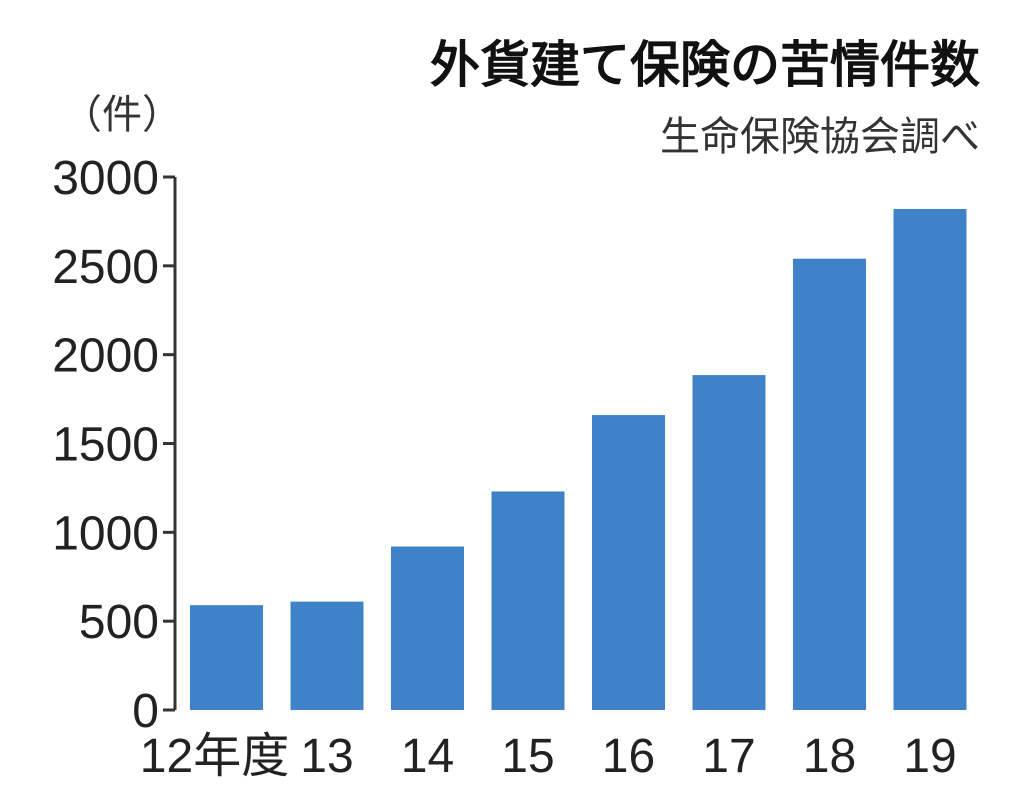 The image size is (1024, 793). What do you see at coordinates (122, 115) in the screenshot?
I see `y-axis-unit-label: （件）` at bounding box center [122, 115].